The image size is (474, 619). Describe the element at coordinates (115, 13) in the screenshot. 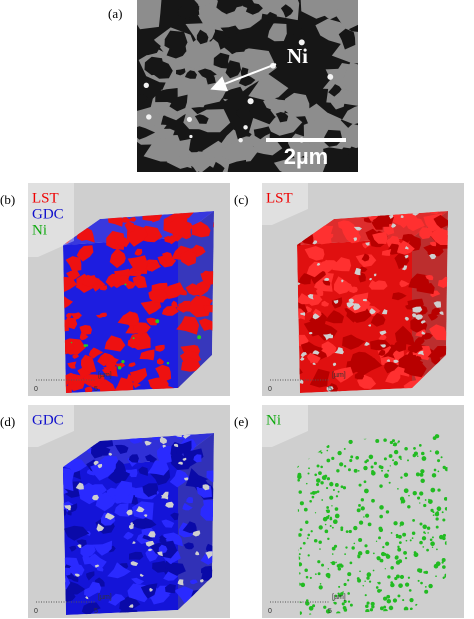

I see `panel-label: (a)` at that location.